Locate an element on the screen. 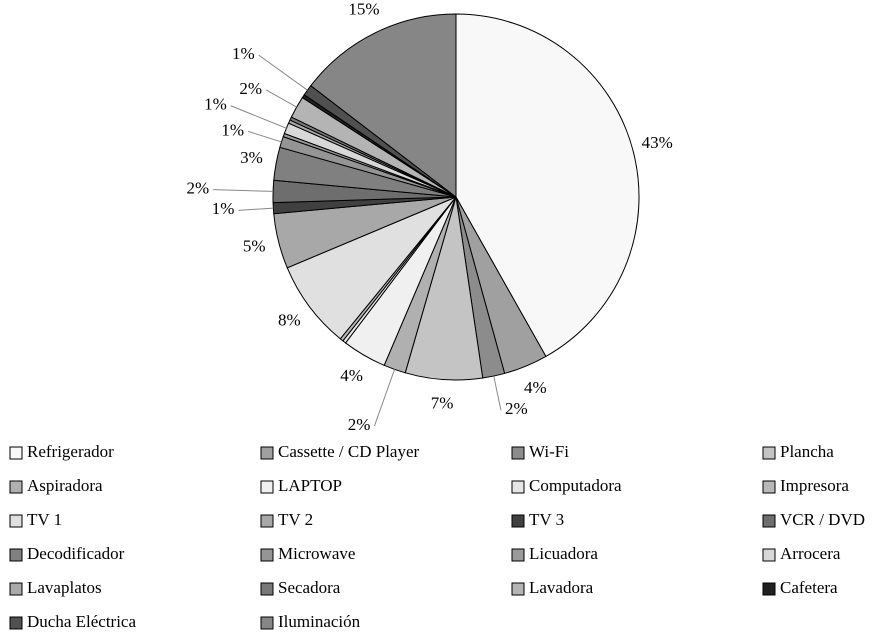 The height and width of the screenshot is (635, 893). data-label: 8% is located at coordinates (289, 319).